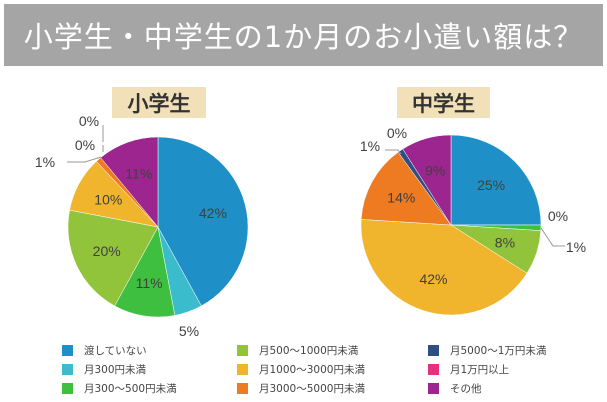 Image resolution: width=607 pixels, height=402 pixels. Describe the element at coordinates (466, 388) in the screenshot. I see `legend-label: その他` at that location.